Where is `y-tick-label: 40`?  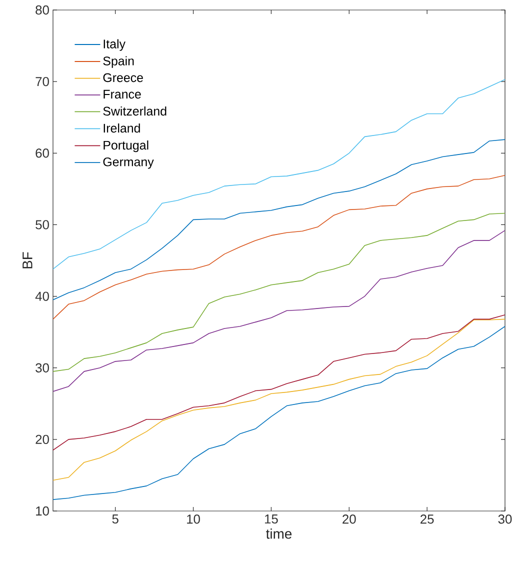
y-tick-label: 40 is located at coordinates (42, 296).